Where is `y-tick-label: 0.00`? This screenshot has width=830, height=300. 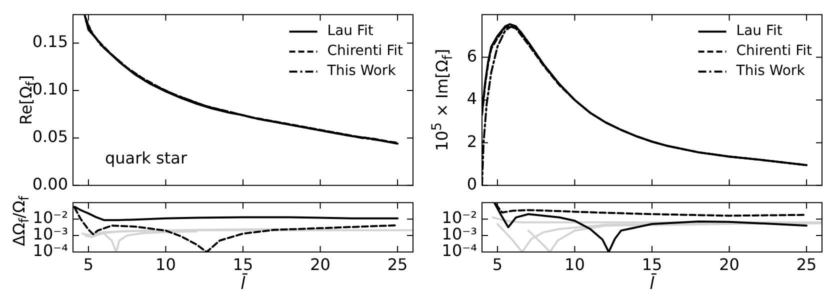 y-tick-label: 0.00 is located at coordinates (50, 184).